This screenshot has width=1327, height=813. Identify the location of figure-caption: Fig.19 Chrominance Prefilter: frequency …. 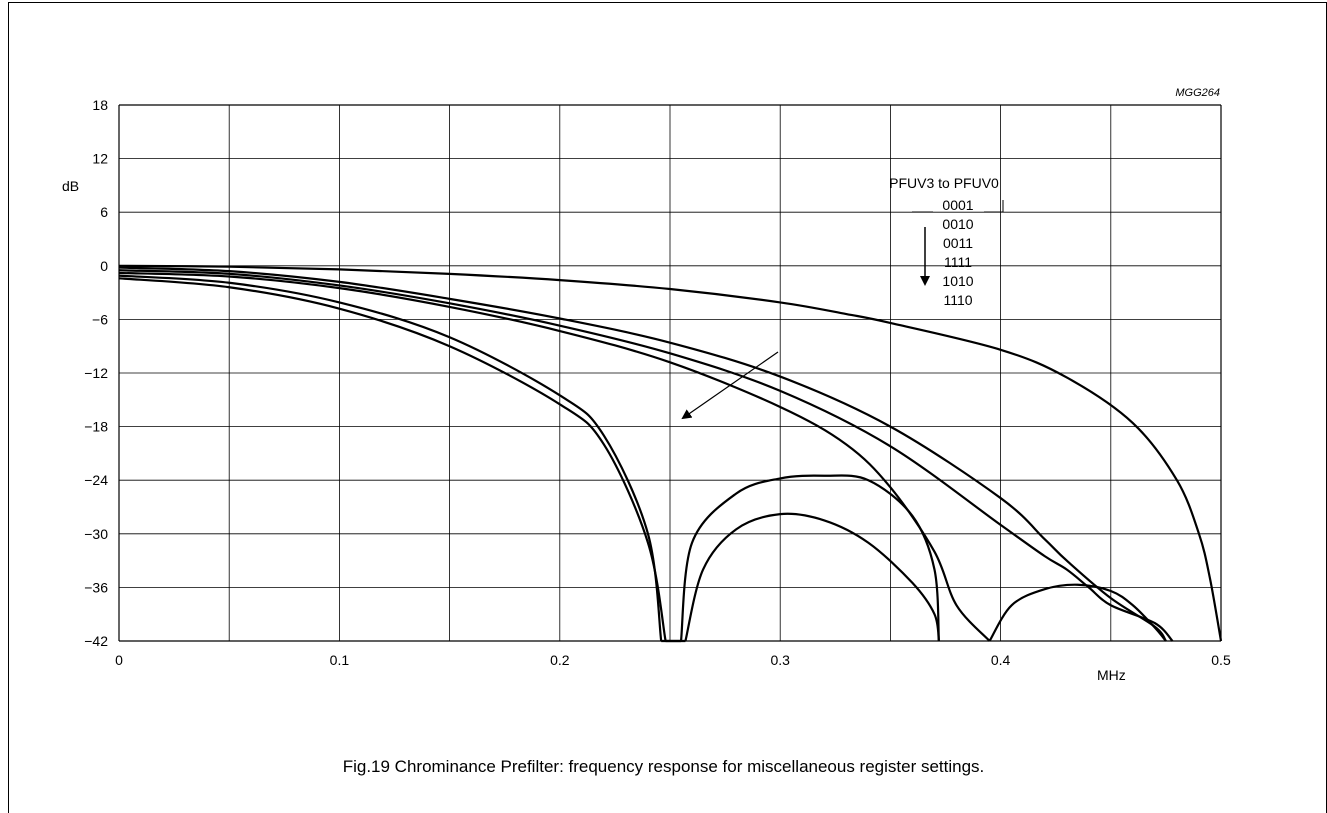
(663, 766).